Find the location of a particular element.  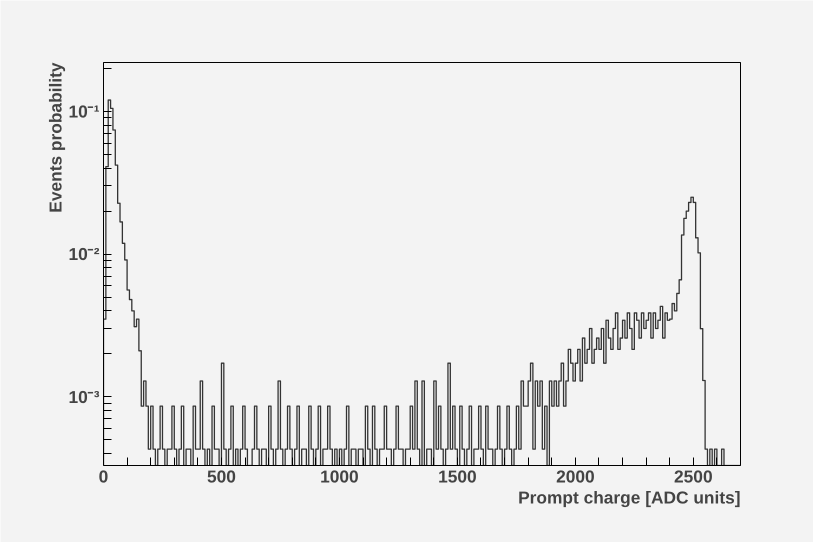

y-tick-label: 10⁻² is located at coordinates (84, 254).